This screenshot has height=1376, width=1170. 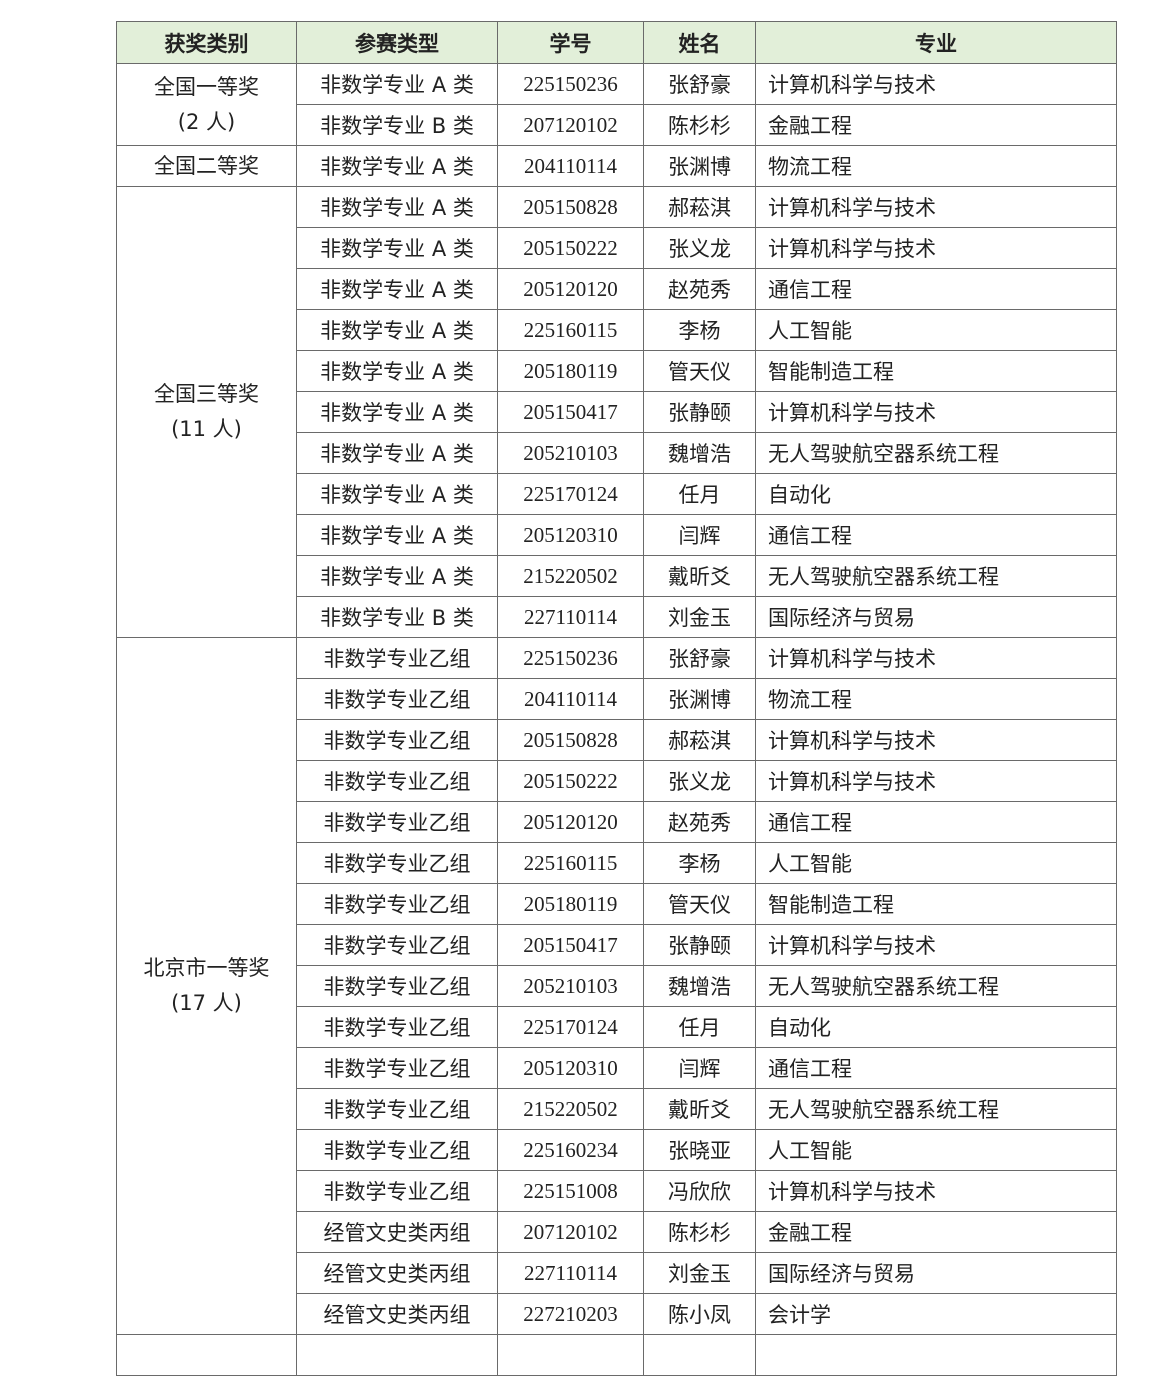 I want to click on table-row: 非数学专业乙组 215220502 戴昕爻 无人驾驶航空器系统工程, so click(x=617, y=1109).